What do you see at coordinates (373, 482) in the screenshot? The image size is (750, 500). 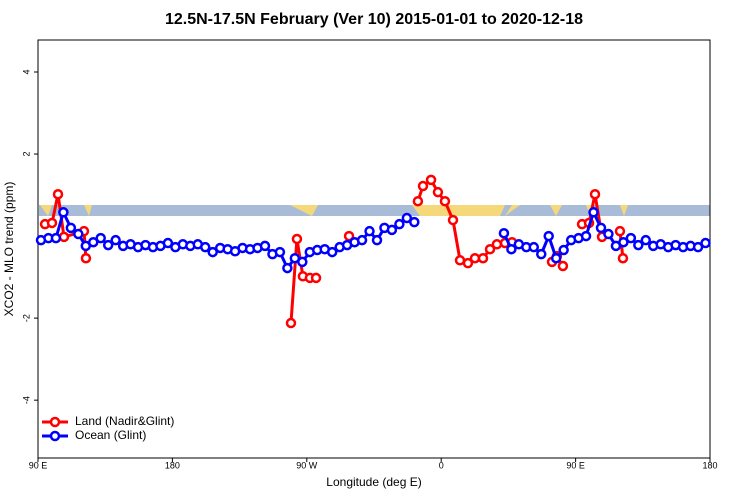 I see `x-axis-label: Longitude (deg E)` at bounding box center [373, 482].